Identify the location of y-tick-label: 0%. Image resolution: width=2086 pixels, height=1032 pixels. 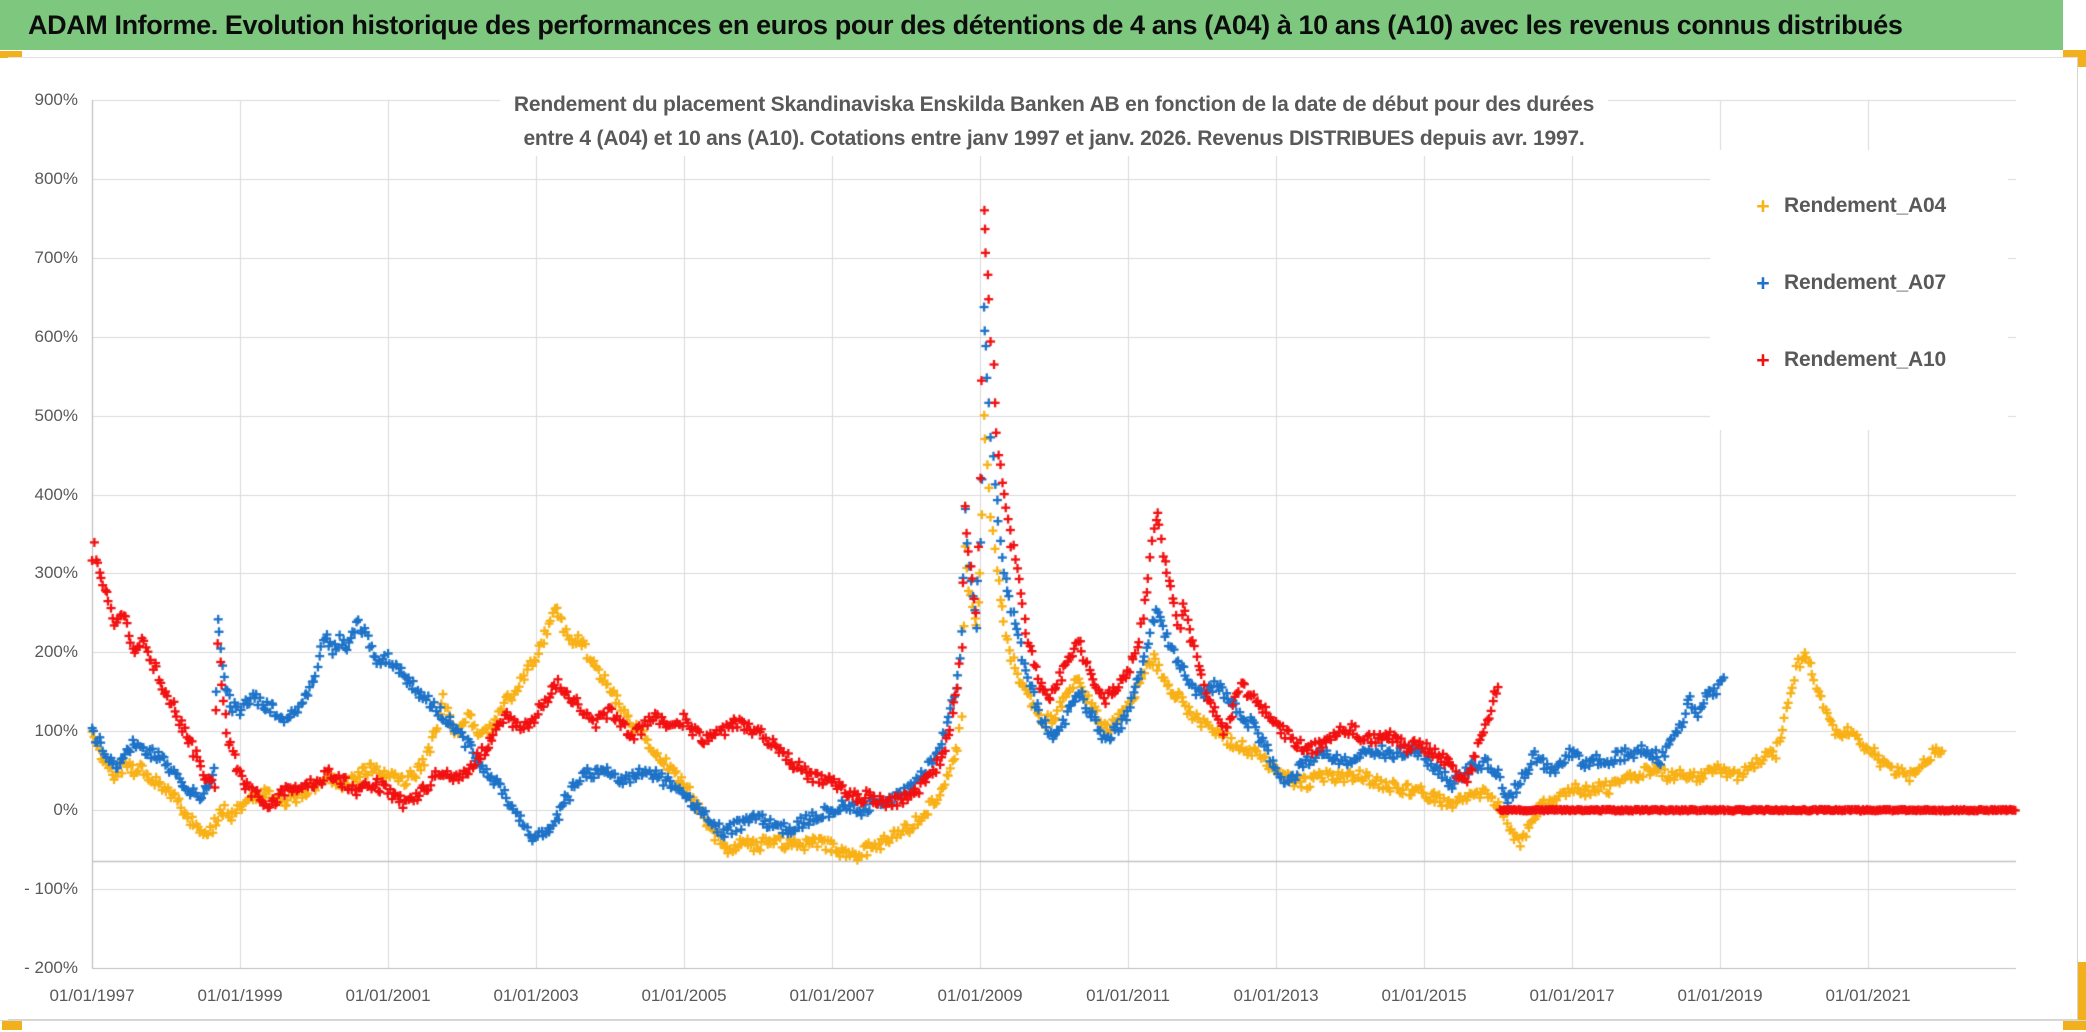
(65, 810).